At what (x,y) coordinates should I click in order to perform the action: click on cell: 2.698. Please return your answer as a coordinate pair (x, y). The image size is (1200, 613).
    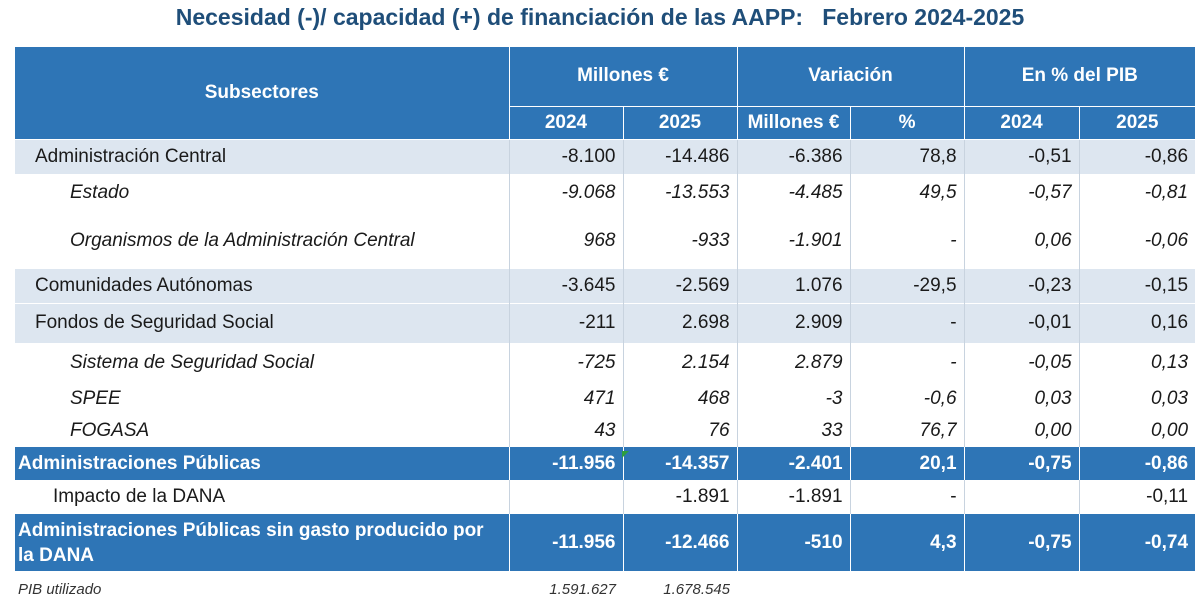
    Looking at the image, I should click on (680, 322).